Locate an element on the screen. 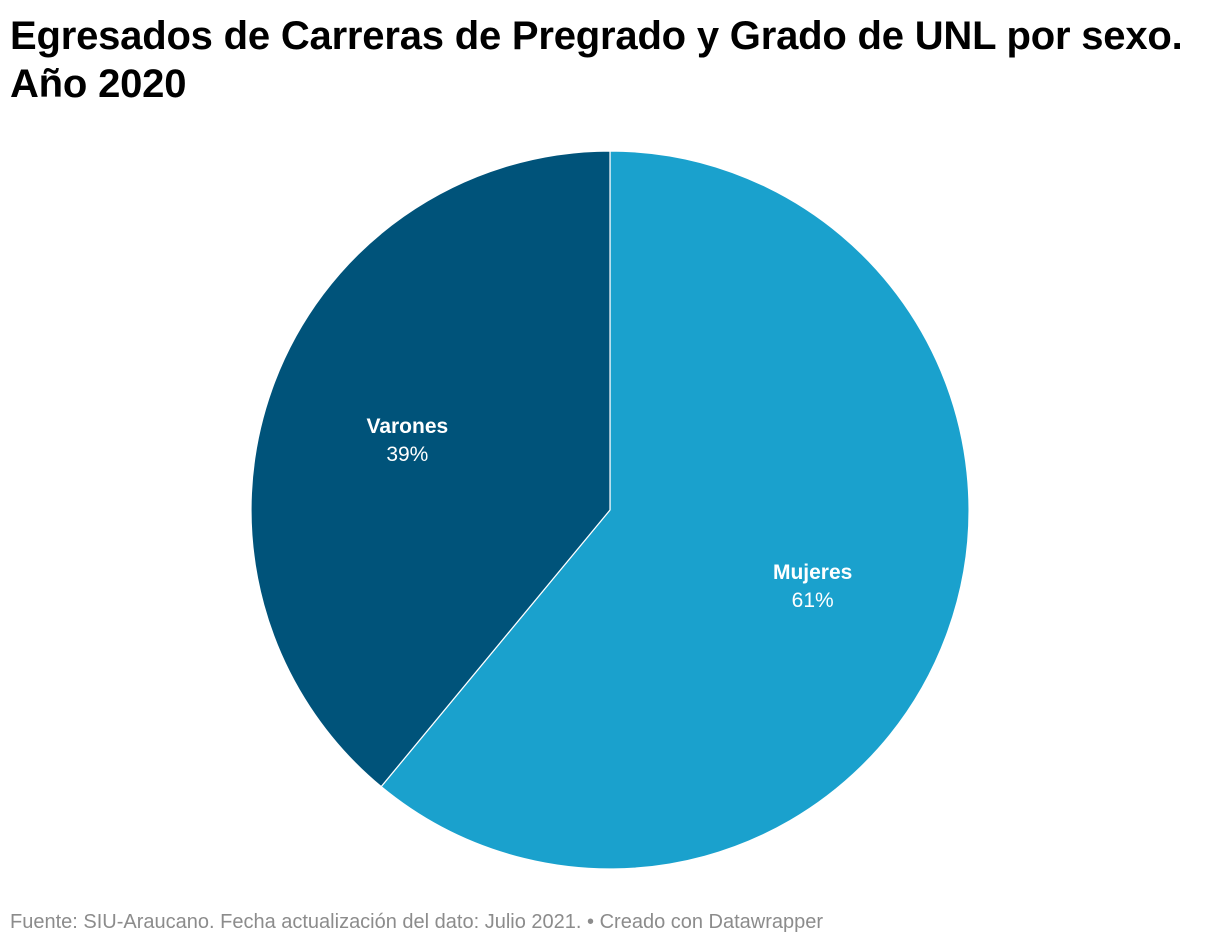 This screenshot has width=1220, height=946. slice-value-mujeres: 61% is located at coordinates (813, 600).